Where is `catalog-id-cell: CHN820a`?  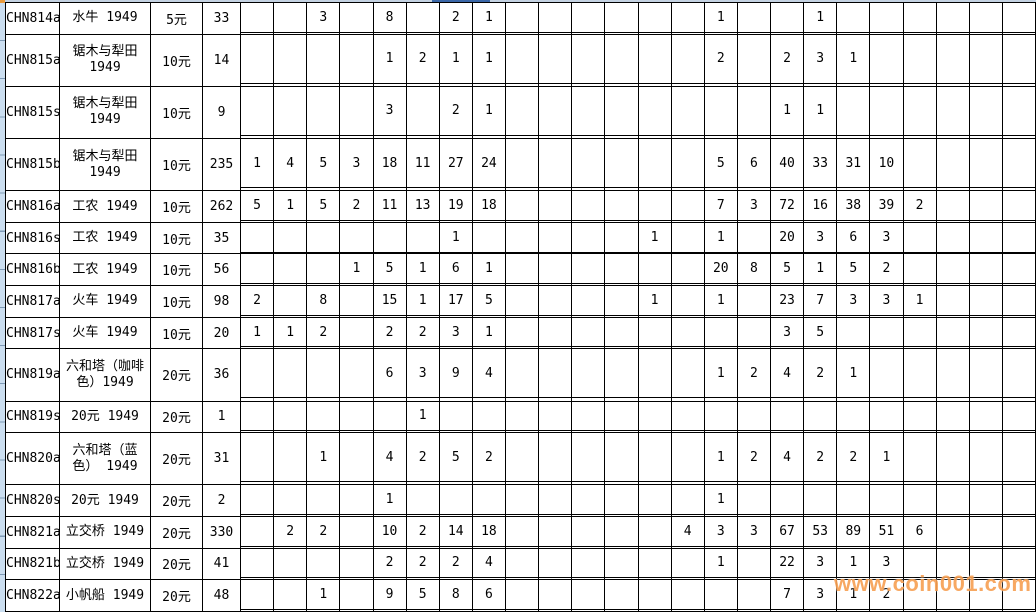 catalog-id-cell: CHN820a is located at coordinates (32, 459).